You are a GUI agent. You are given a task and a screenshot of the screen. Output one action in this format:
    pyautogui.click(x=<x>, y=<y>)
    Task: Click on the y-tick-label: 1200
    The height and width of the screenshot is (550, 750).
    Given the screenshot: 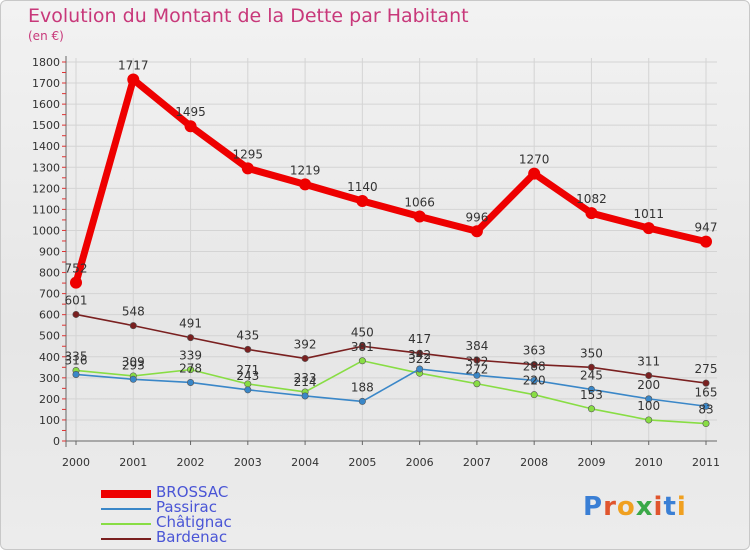 What is the action you would take?
    pyautogui.click(x=46, y=188)
    